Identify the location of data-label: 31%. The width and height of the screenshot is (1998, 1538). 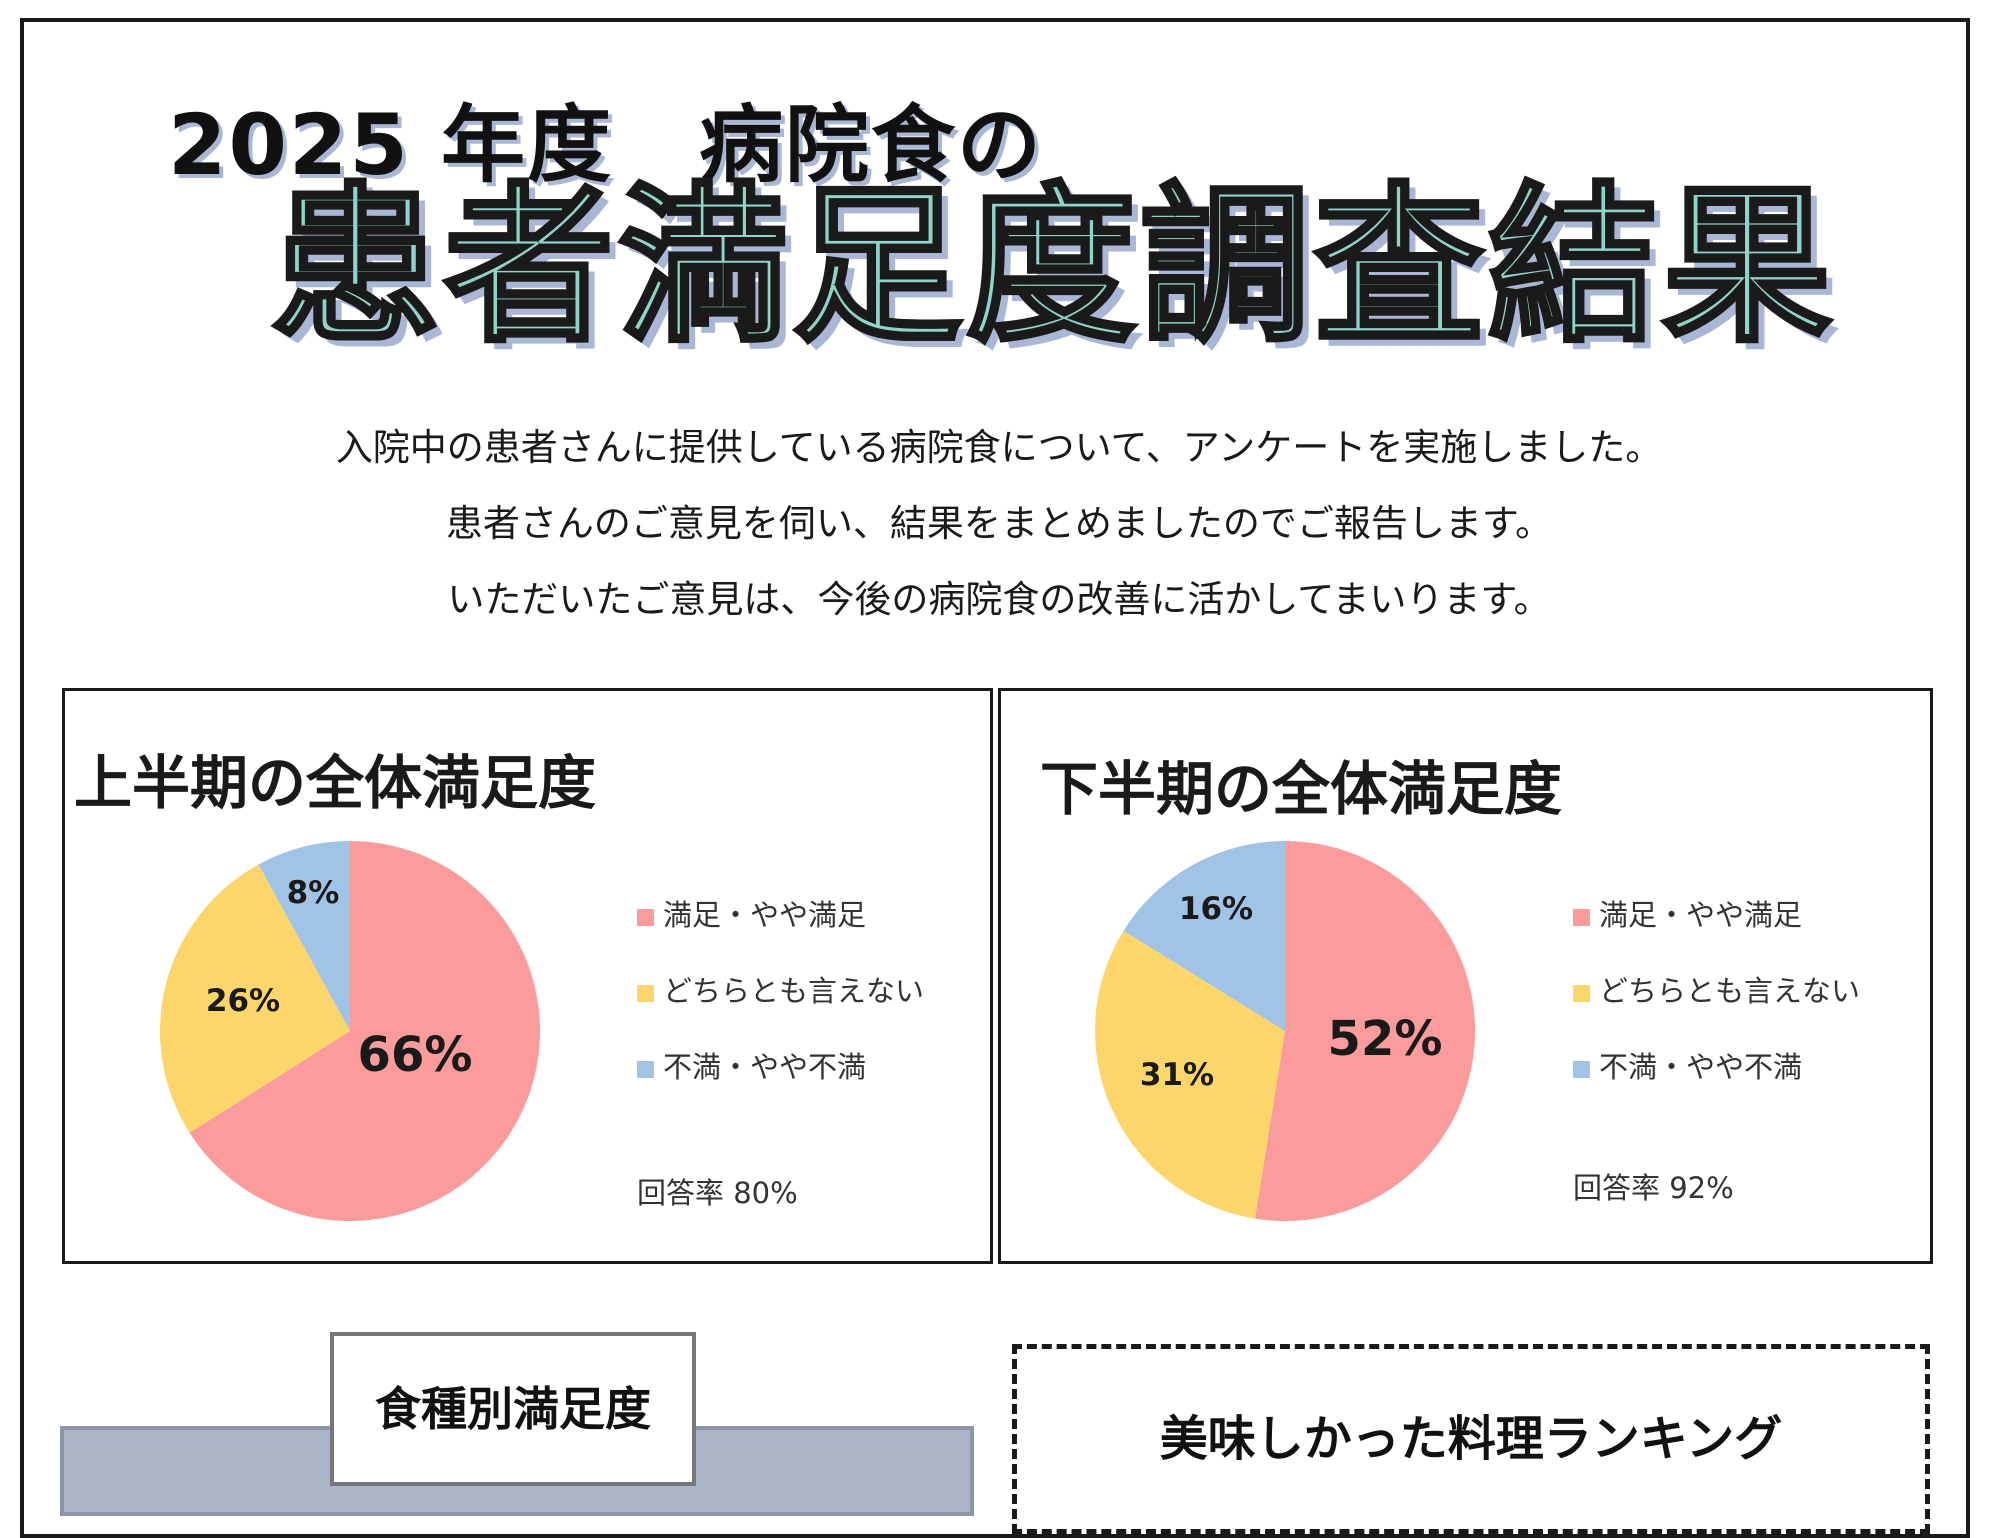
(1177, 1075).